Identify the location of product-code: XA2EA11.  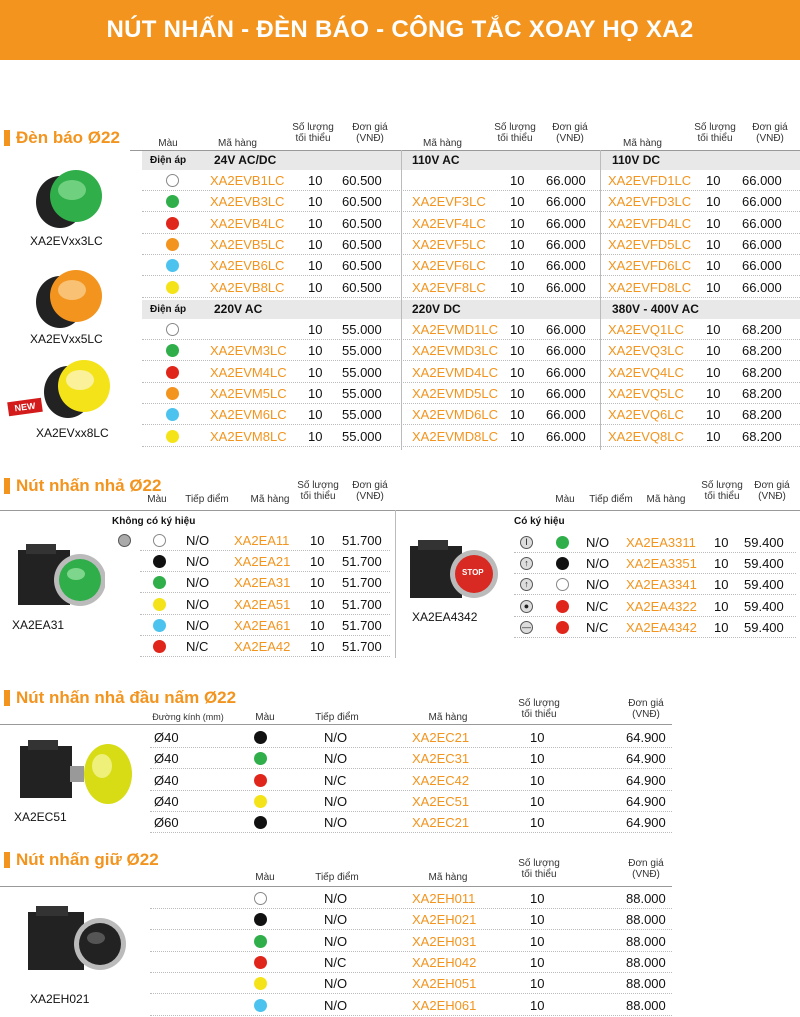
(262, 540).